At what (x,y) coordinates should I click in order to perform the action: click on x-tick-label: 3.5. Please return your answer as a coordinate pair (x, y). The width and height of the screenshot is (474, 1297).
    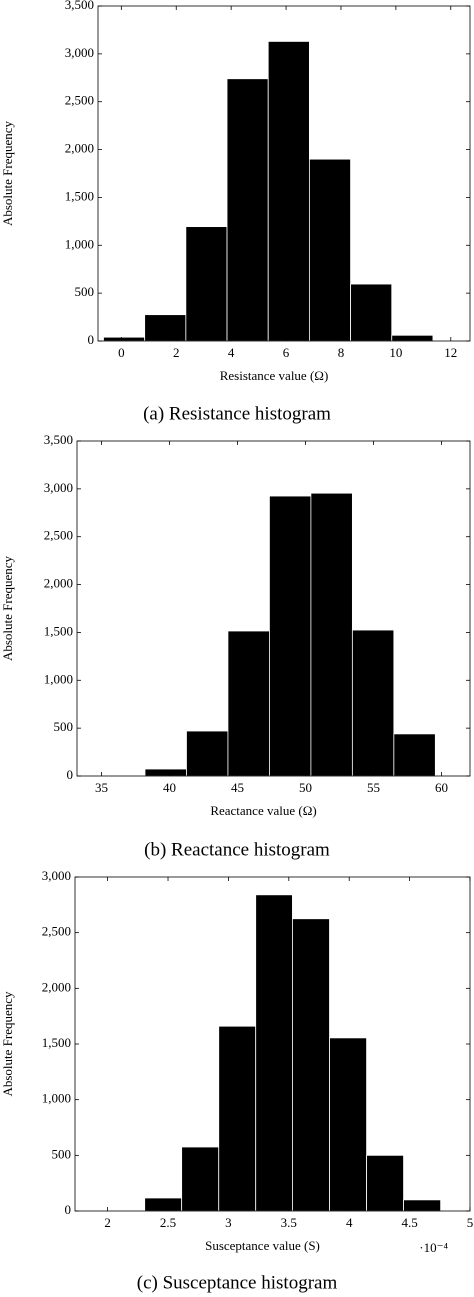
    Looking at the image, I should click on (289, 1222).